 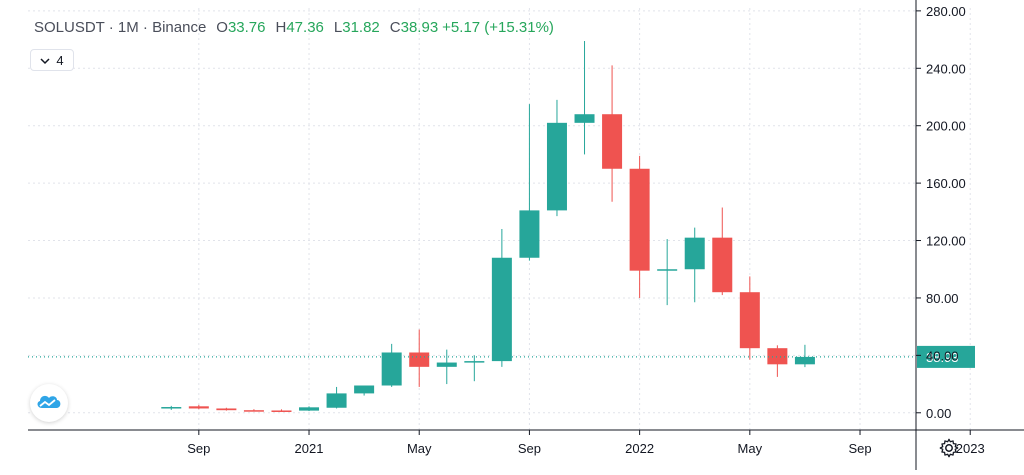 What do you see at coordinates (246, 27) in the screenshot?
I see `open-value: 33.76` at bounding box center [246, 27].